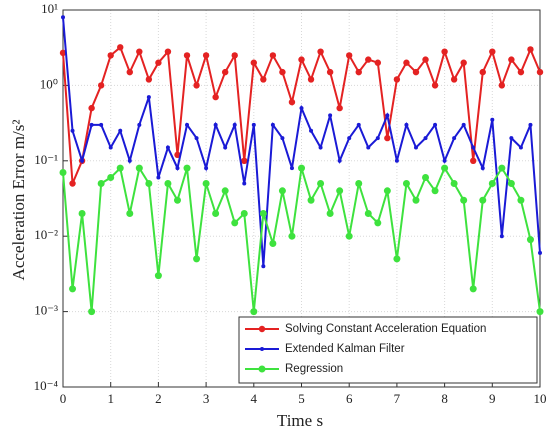 The height and width of the screenshot is (438, 550). What do you see at coordinates (49, 8) in the screenshot?
I see `y-tick-label: 10¹` at bounding box center [49, 8].